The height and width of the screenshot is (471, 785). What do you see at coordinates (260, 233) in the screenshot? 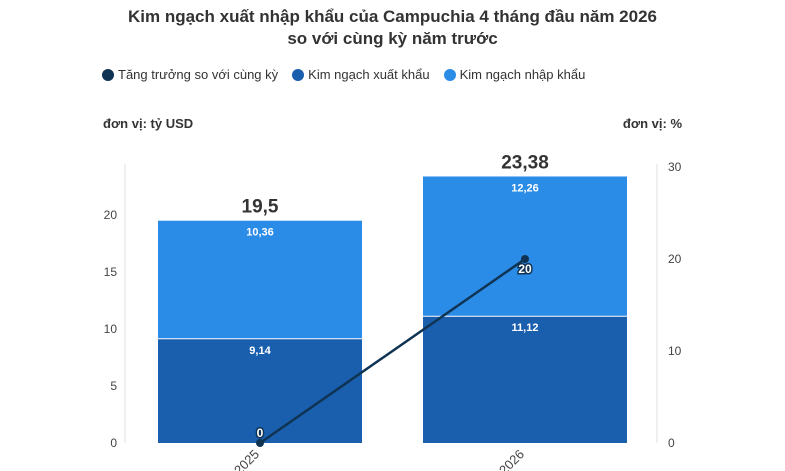
I see `data-label-import-2025: 10,36` at bounding box center [260, 233].